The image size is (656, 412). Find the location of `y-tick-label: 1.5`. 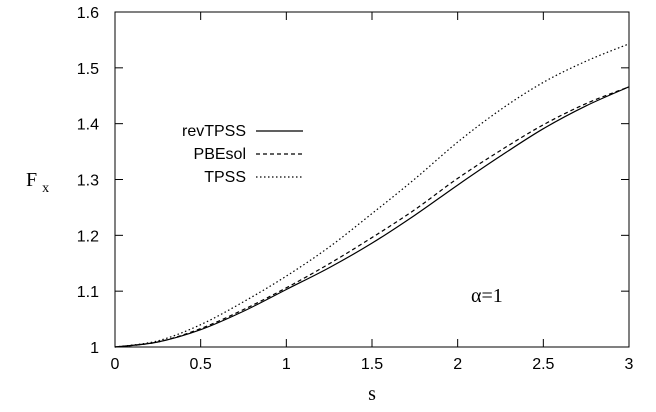

y-tick-label: 1.5 is located at coordinates (88, 69).